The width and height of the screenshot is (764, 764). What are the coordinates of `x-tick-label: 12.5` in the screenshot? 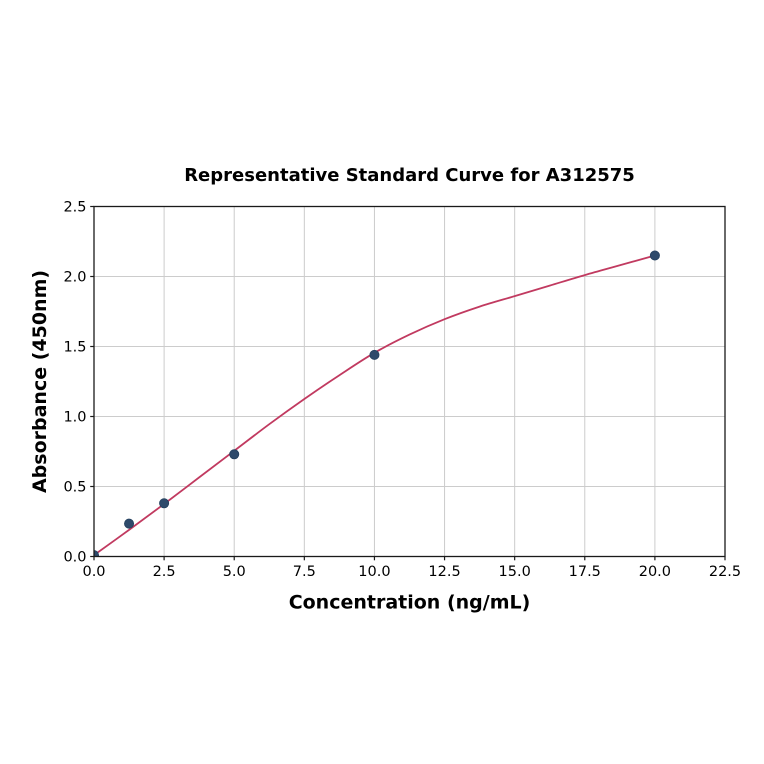 It's located at (444, 572).